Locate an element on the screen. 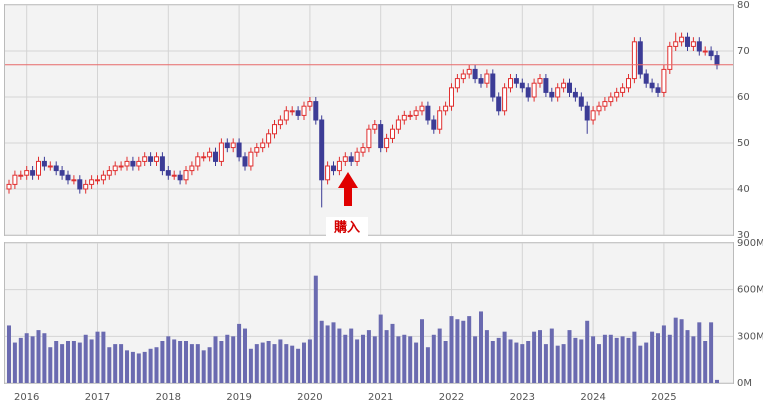 The height and width of the screenshot is (409, 763). y-tick-label: 80 is located at coordinates (743, 5).